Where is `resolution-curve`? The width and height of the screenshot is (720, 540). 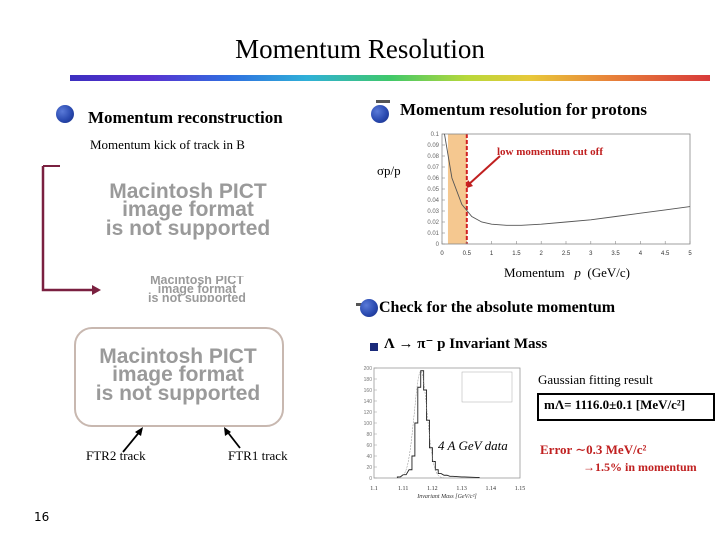
resolution-curve is located at coordinates (567, 179).